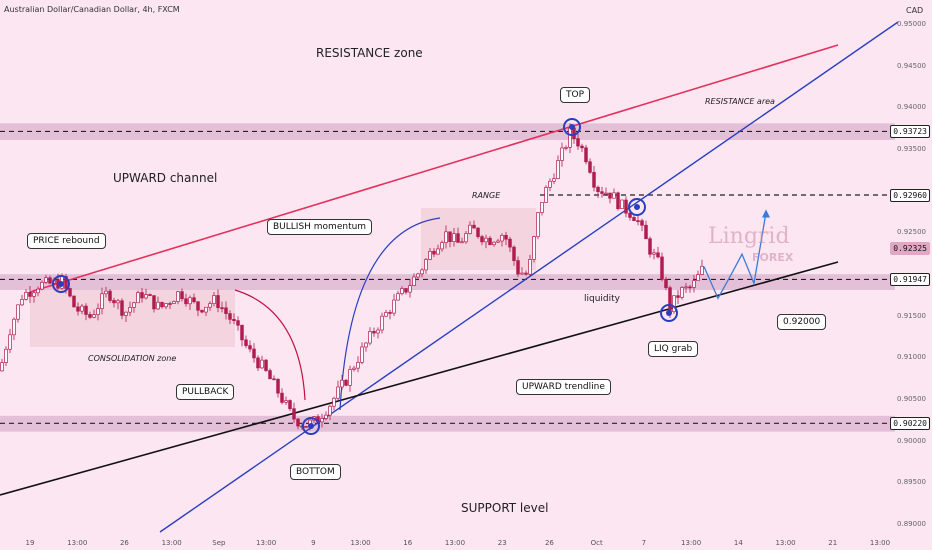 The image size is (932, 550). What do you see at coordinates (740, 101) in the screenshot?
I see `resistance-area-label: RESISTANCE area` at bounding box center [740, 101].